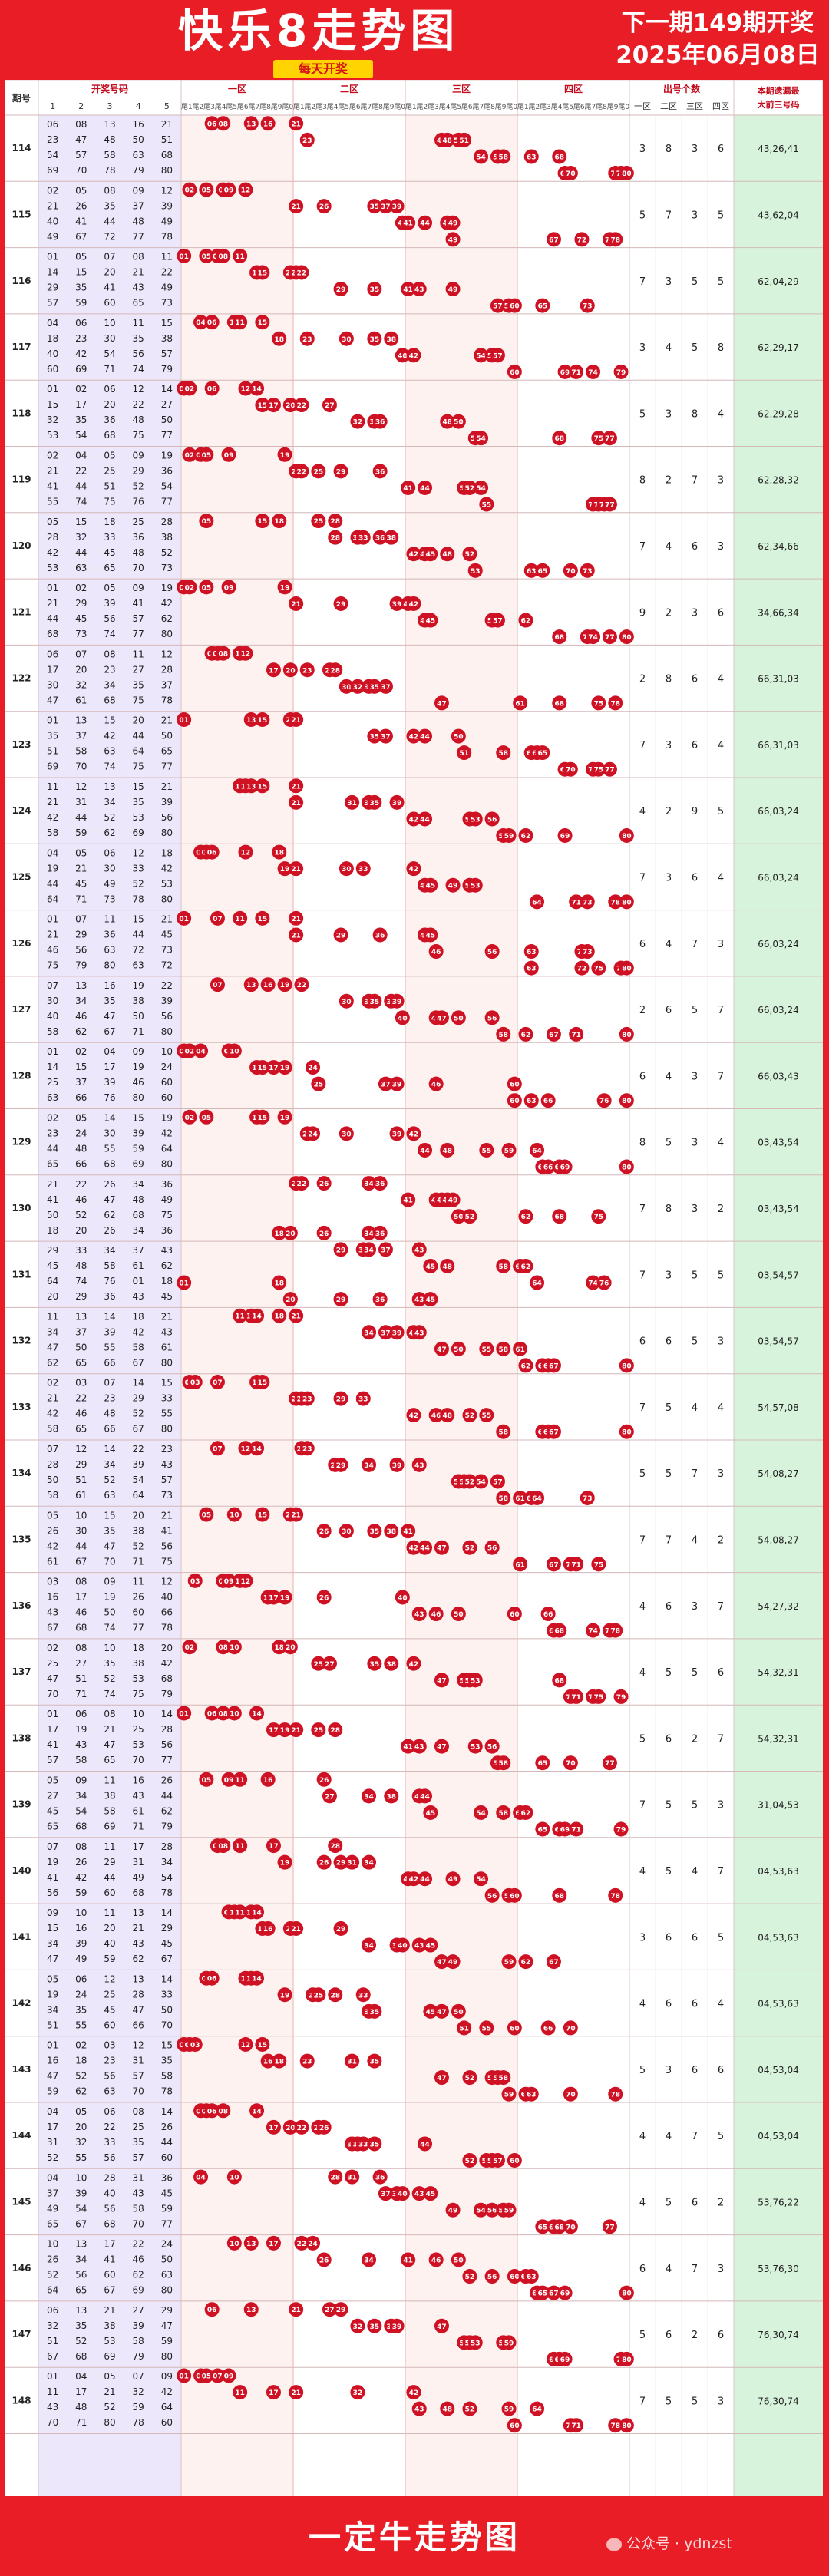 Image resolution: width=829 pixels, height=2576 pixels. I want to click on draw-number: 10, so click(81, 1912).